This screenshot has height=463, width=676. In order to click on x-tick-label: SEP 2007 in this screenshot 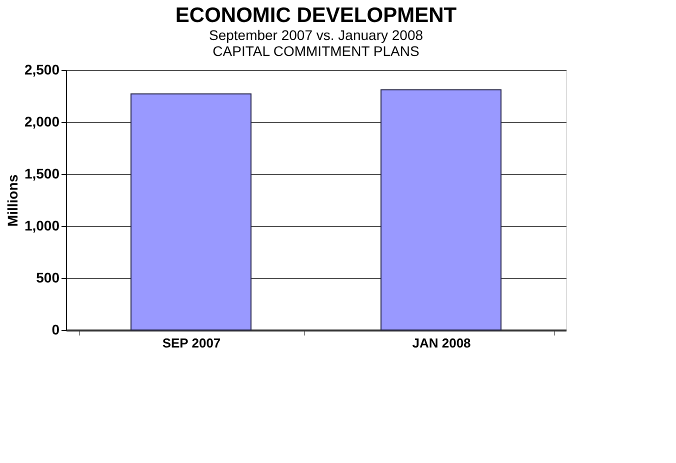, I will do `click(191, 343)`.